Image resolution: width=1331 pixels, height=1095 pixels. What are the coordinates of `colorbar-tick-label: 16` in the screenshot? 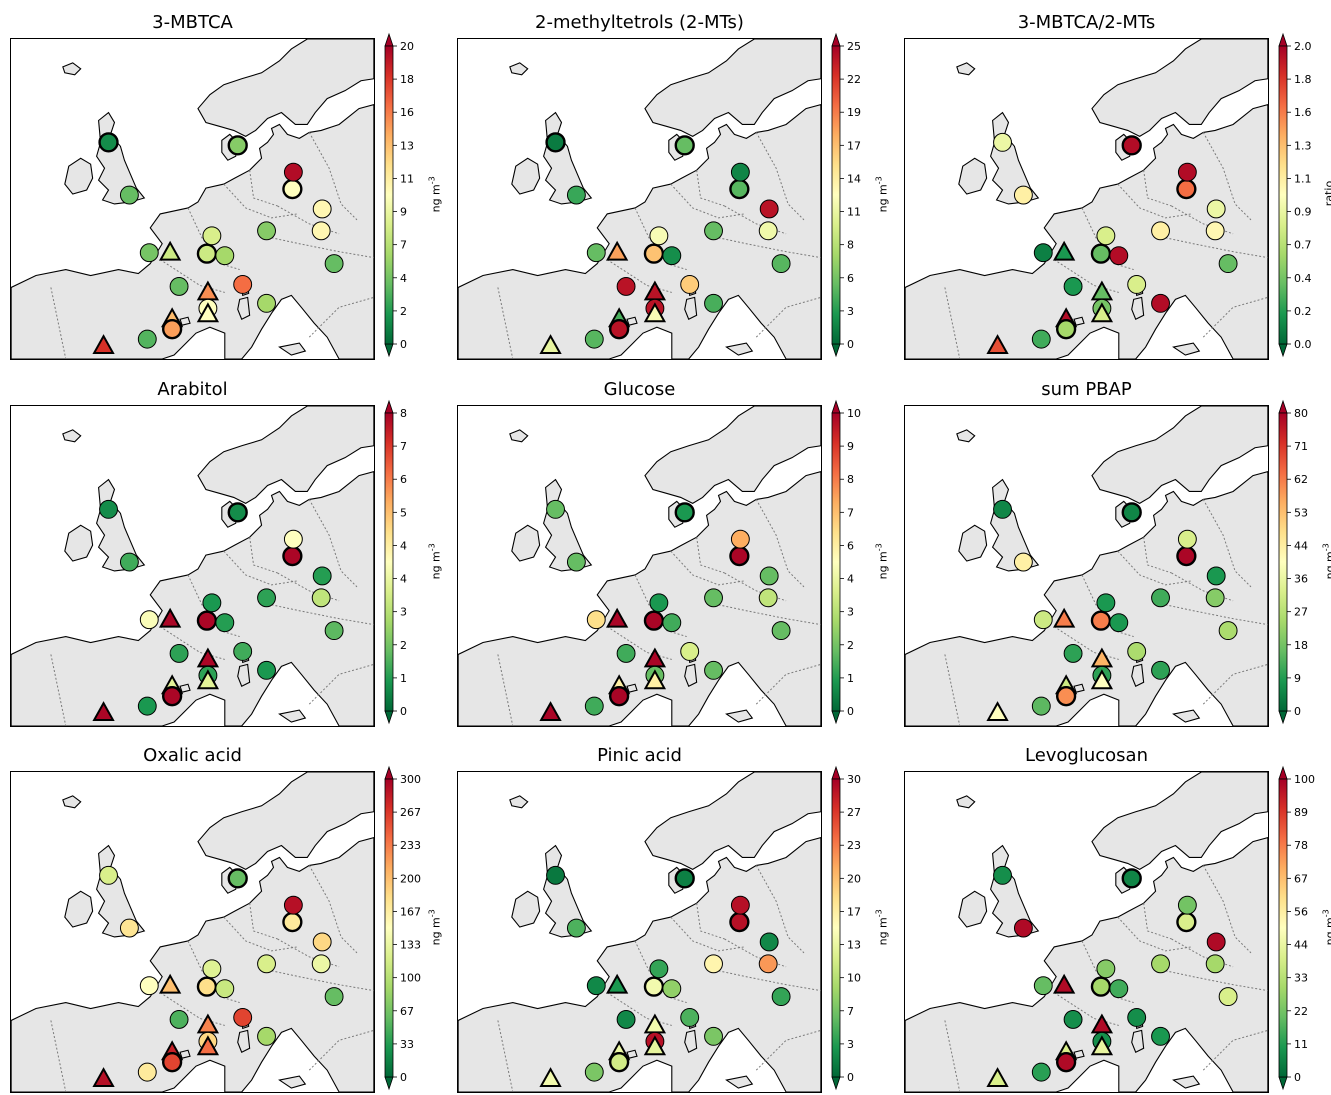 It's located at (407, 112).